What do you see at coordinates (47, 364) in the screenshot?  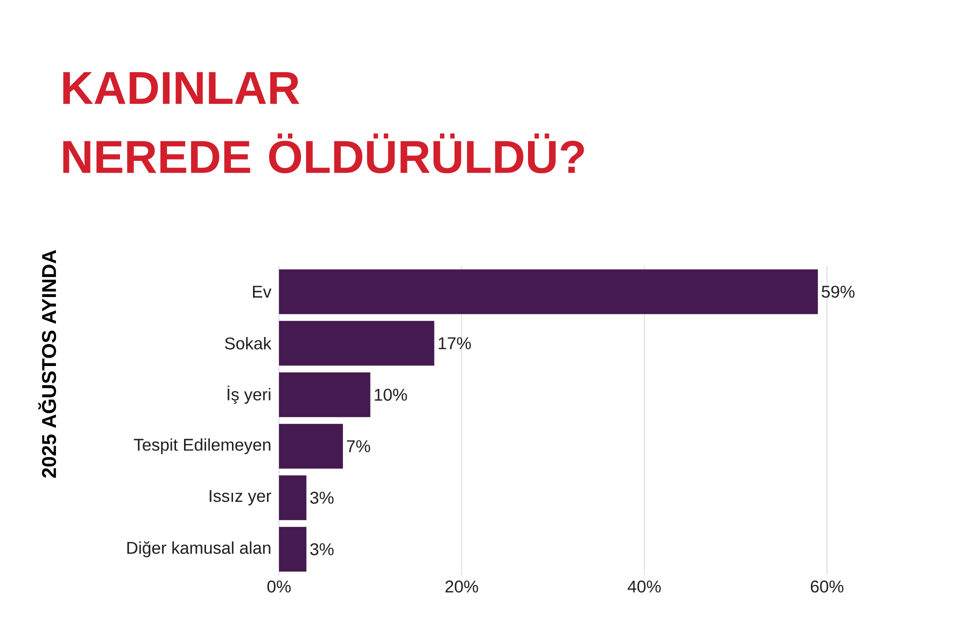 I see `y-axis-title: 2025 AĞUSTOS AYINDA` at bounding box center [47, 364].